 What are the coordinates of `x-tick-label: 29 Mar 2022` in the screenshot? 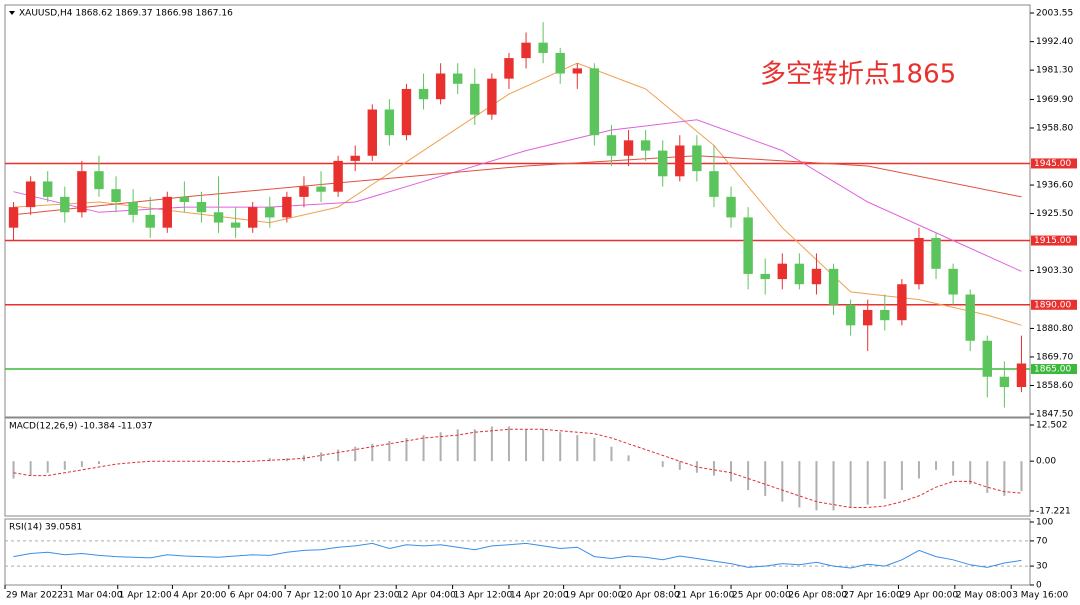 It's located at (34, 596).